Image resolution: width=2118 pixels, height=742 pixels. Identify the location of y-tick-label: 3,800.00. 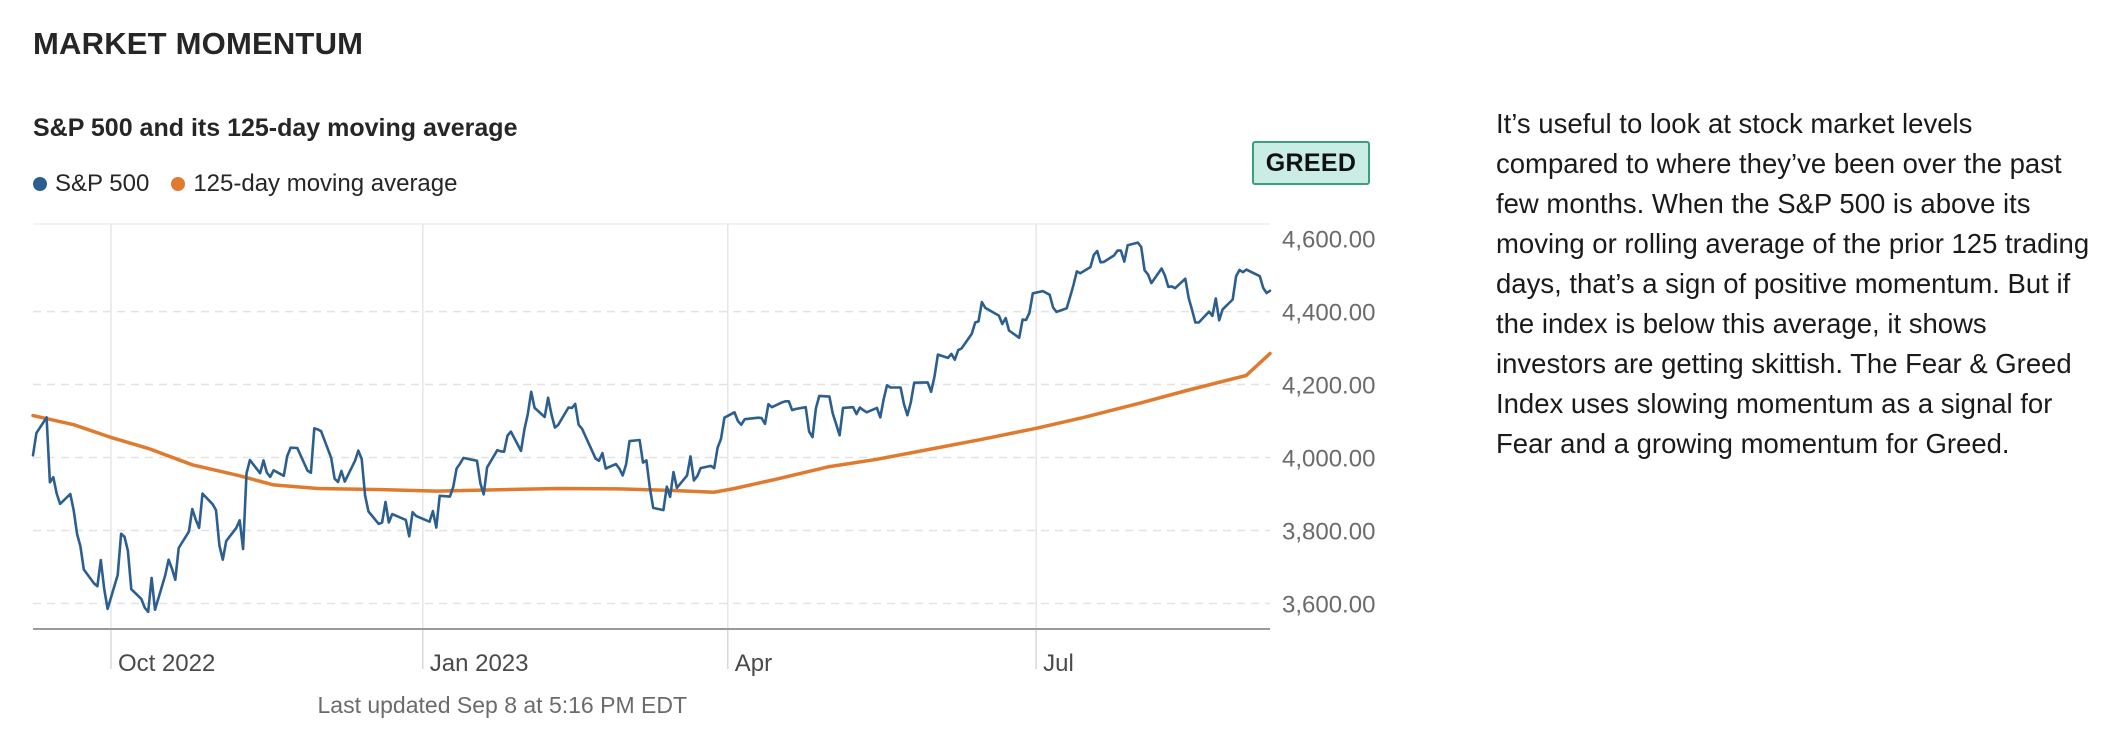
(1328, 531).